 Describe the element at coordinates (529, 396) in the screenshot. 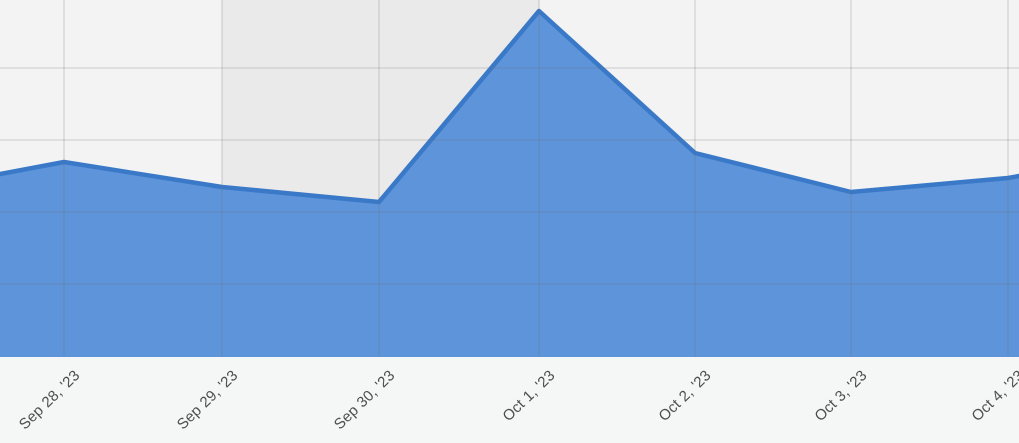

I see `x-tick-label: Oct 1, '23` at that location.